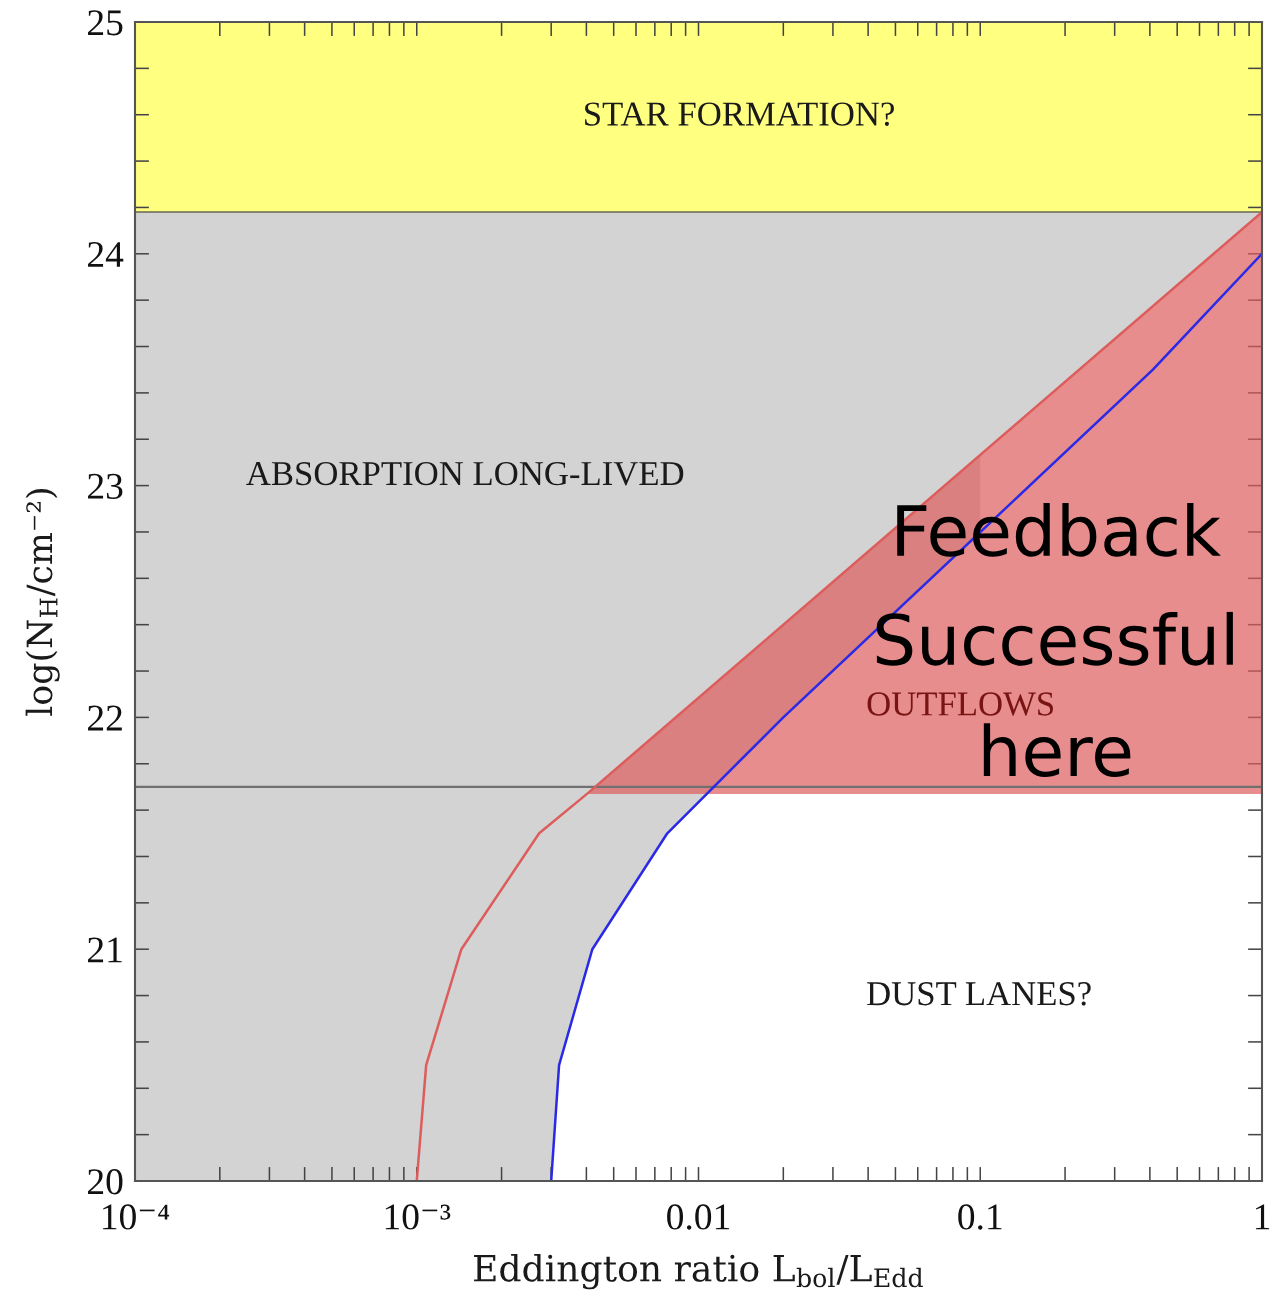  I want to click on annotation: Successful, so click(1054, 638).